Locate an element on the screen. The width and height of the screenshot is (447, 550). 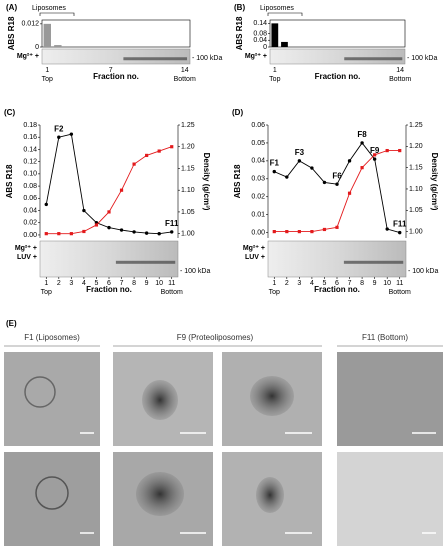
y-tick-label: 0.12 is located at coordinates (30, 161).